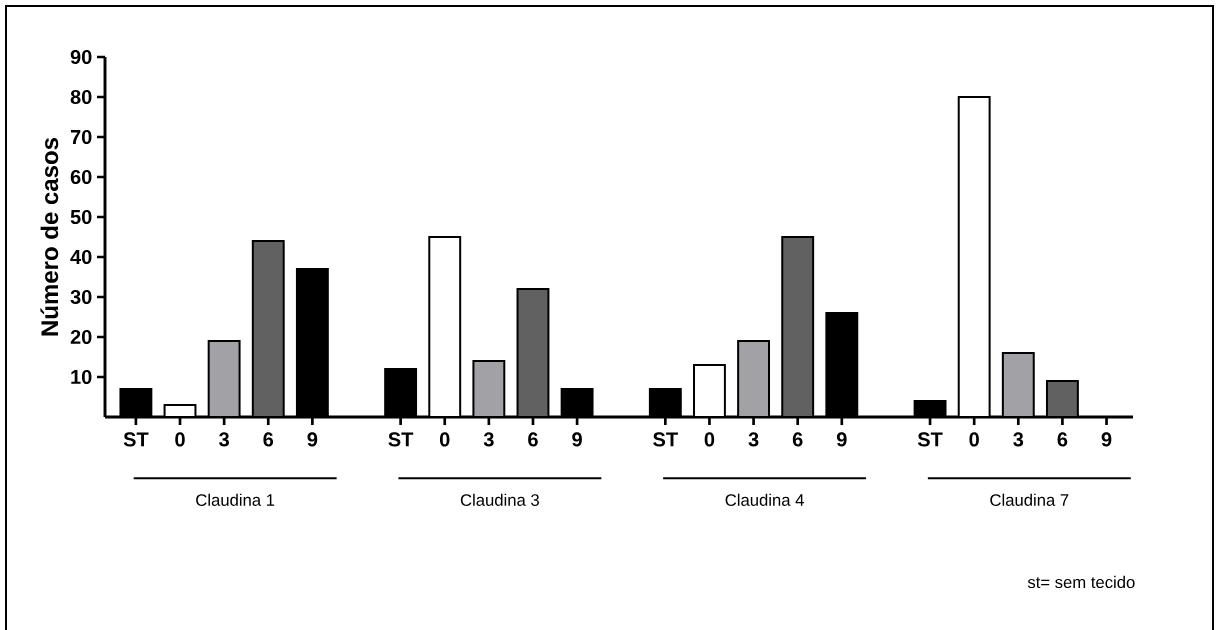  Describe the element at coordinates (764, 499) in the screenshot. I see `text: Claudina 4` at that location.